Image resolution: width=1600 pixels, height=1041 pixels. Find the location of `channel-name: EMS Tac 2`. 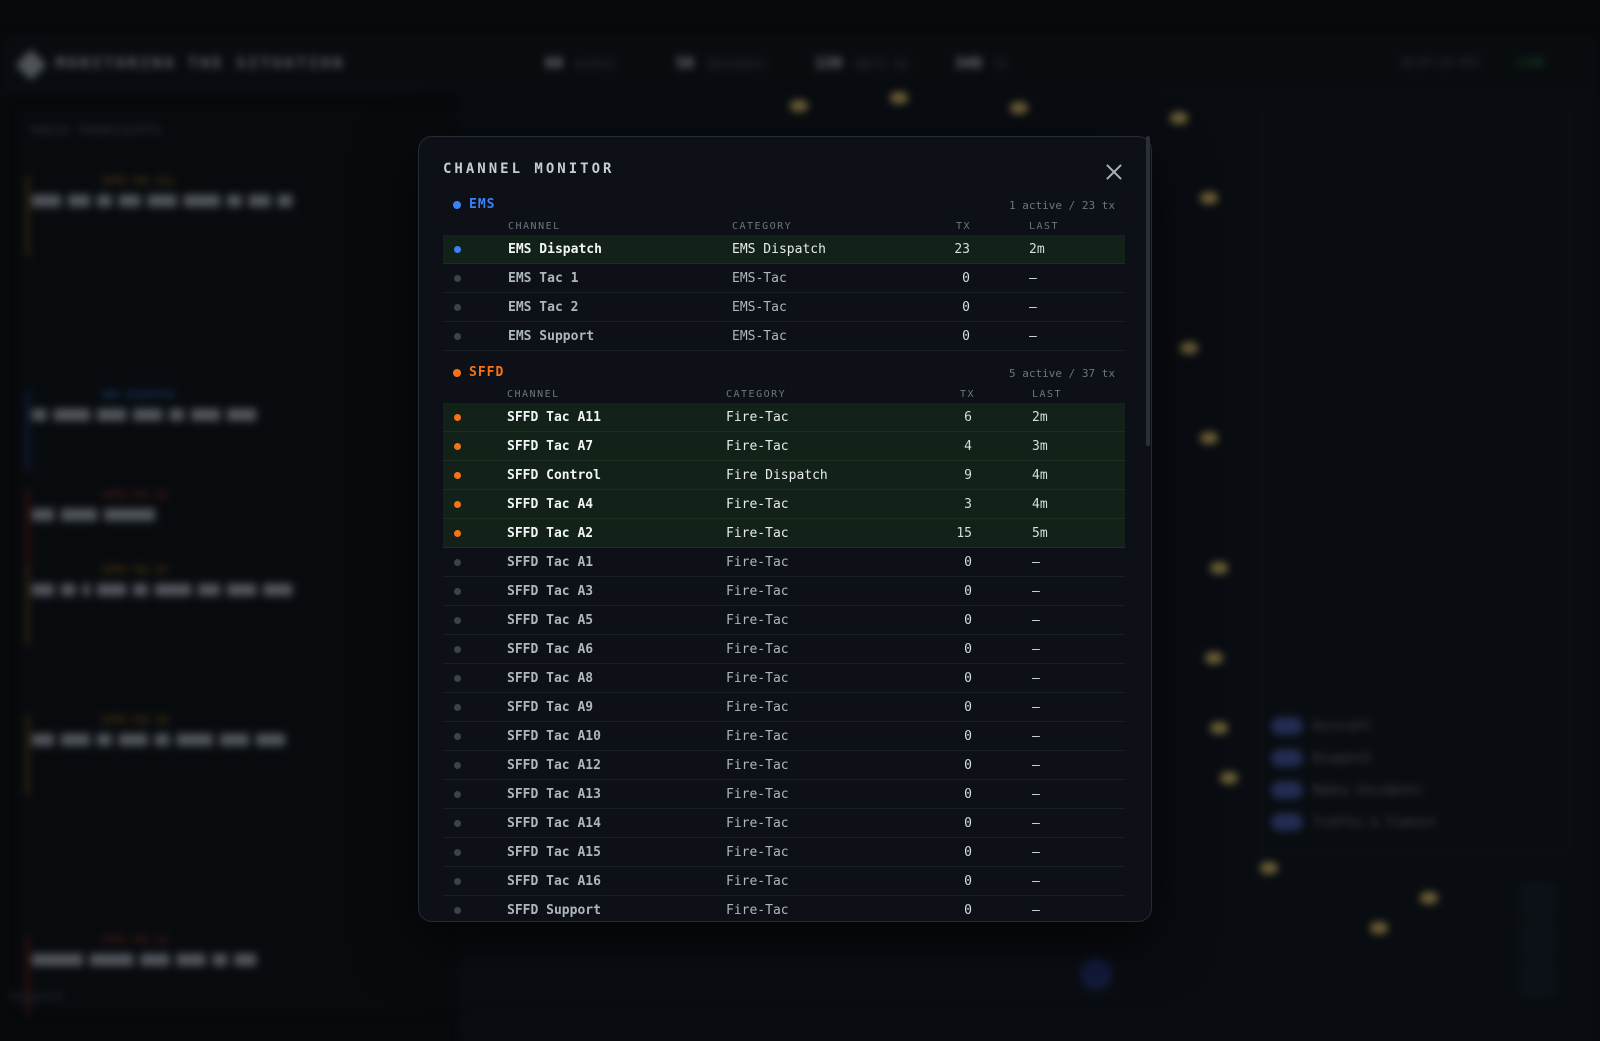

channel-name: EMS Tac 2 is located at coordinates (543, 307).